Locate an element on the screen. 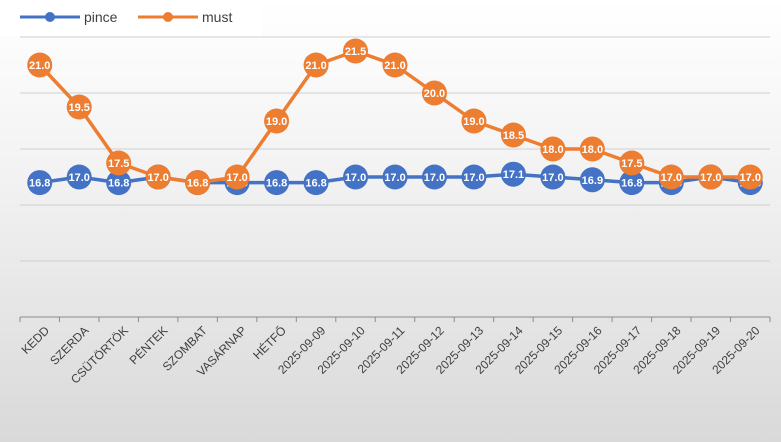 Image resolution: width=781 pixels, height=442 pixels. data-label: 16.9 is located at coordinates (592, 181).